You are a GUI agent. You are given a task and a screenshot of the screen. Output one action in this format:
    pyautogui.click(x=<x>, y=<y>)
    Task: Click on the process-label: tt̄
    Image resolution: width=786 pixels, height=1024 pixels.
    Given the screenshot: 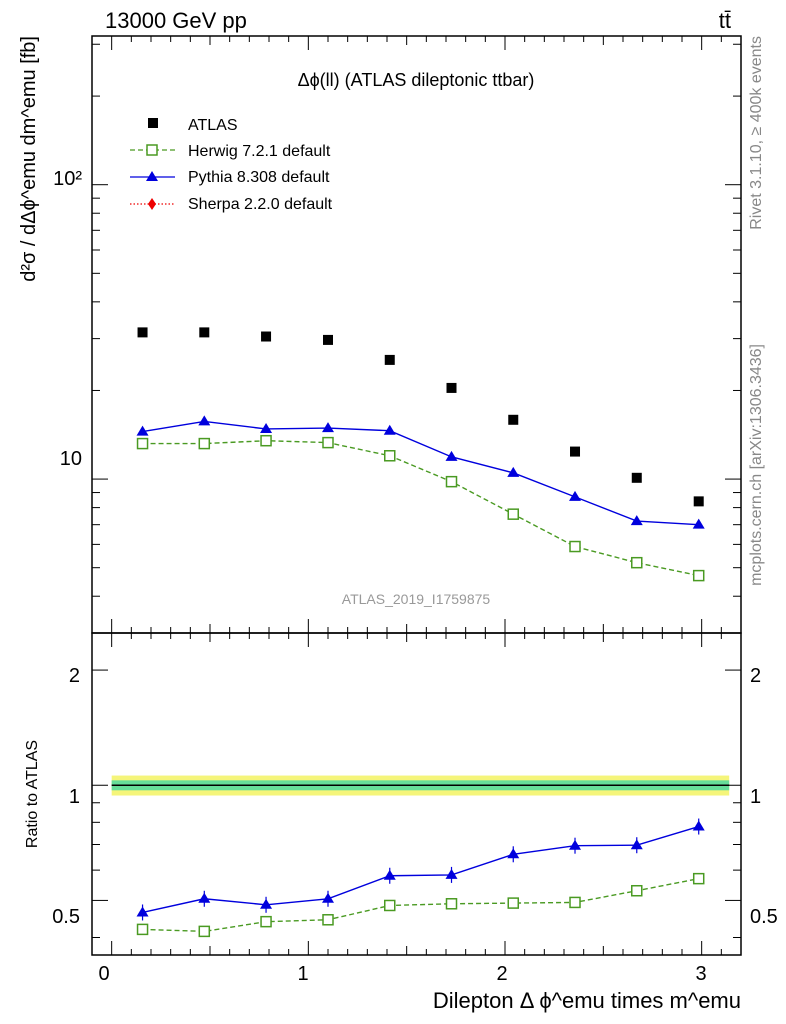 What is the action you would take?
    pyautogui.click(x=725, y=20)
    